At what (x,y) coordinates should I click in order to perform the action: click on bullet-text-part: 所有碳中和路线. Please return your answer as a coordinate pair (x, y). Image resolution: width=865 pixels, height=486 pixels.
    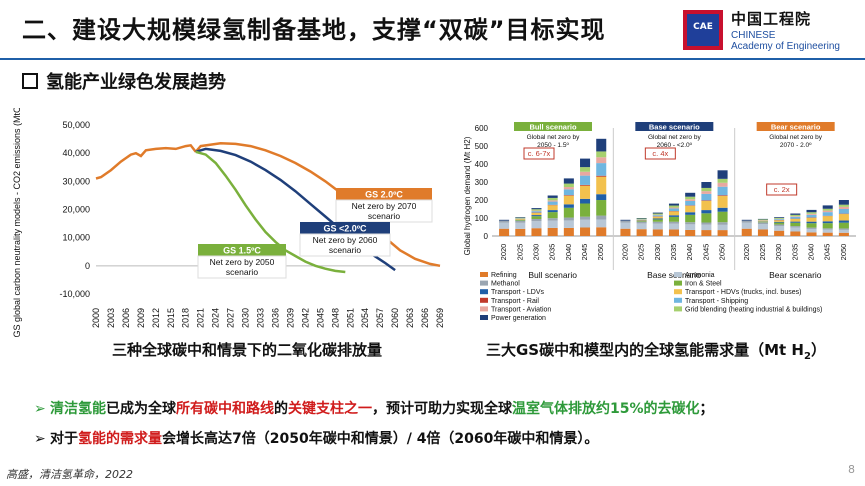
    Looking at the image, I should click on (225, 409).